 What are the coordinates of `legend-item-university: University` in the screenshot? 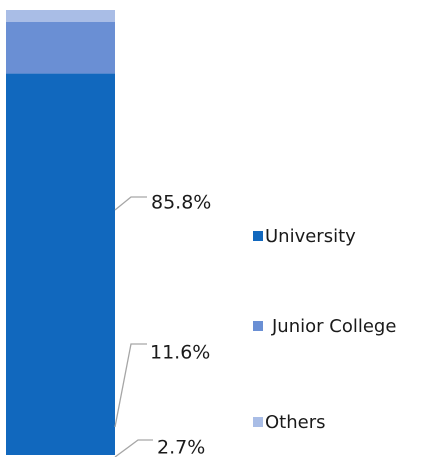 It's located at (304, 236).